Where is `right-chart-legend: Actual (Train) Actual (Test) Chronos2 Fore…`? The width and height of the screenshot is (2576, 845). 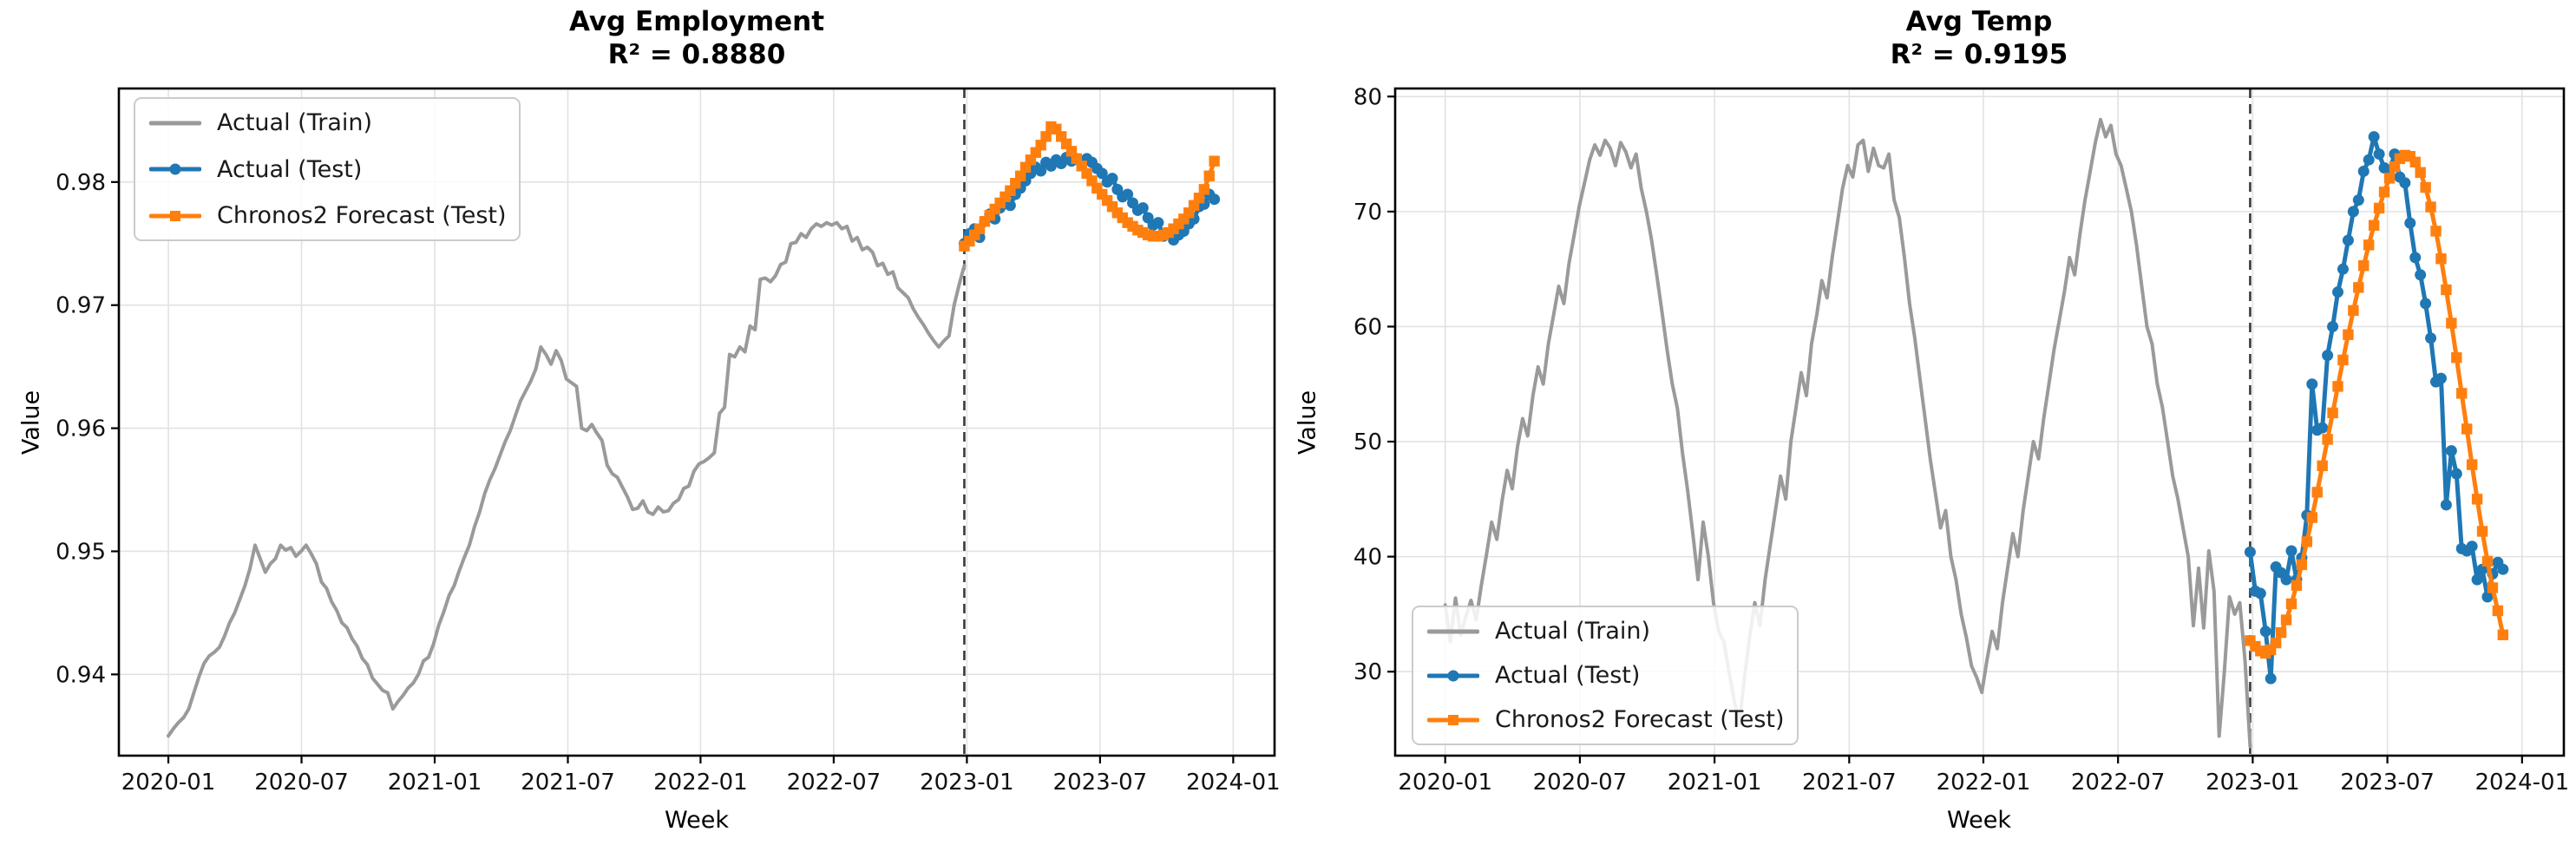 right-chart-legend: Actual (Train) Actual (Test) Chronos2 Fore… is located at coordinates (1605, 675).